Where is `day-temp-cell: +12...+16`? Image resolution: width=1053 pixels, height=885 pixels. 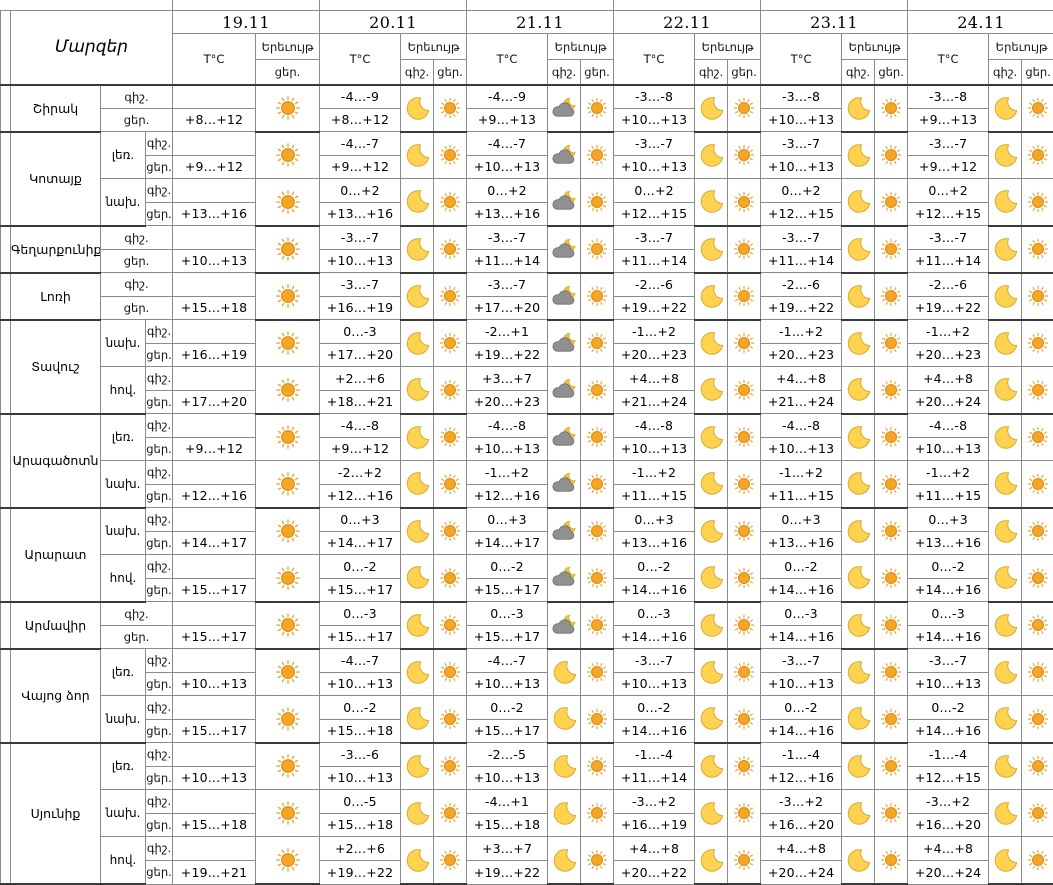
day-temp-cell: +12...+16 is located at coordinates (214, 495).